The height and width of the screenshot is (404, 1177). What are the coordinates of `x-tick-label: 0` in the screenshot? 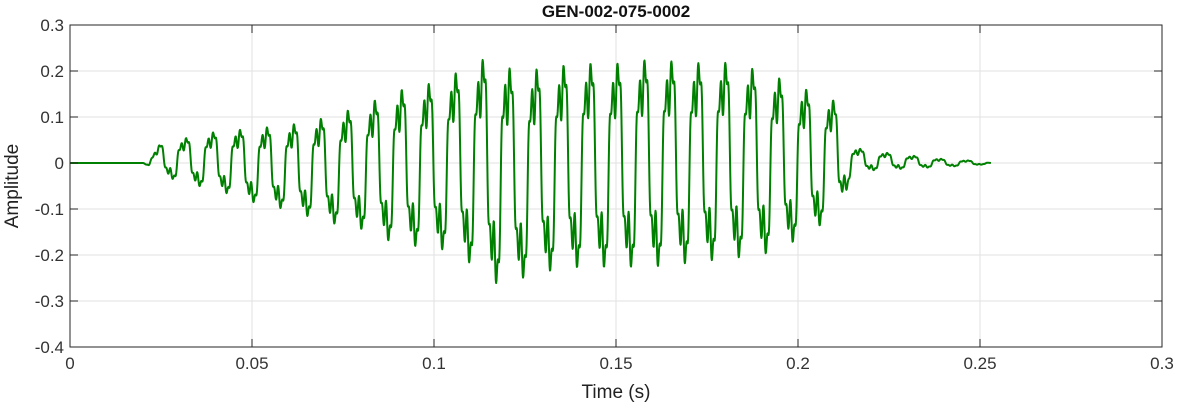 It's located at (69, 363).